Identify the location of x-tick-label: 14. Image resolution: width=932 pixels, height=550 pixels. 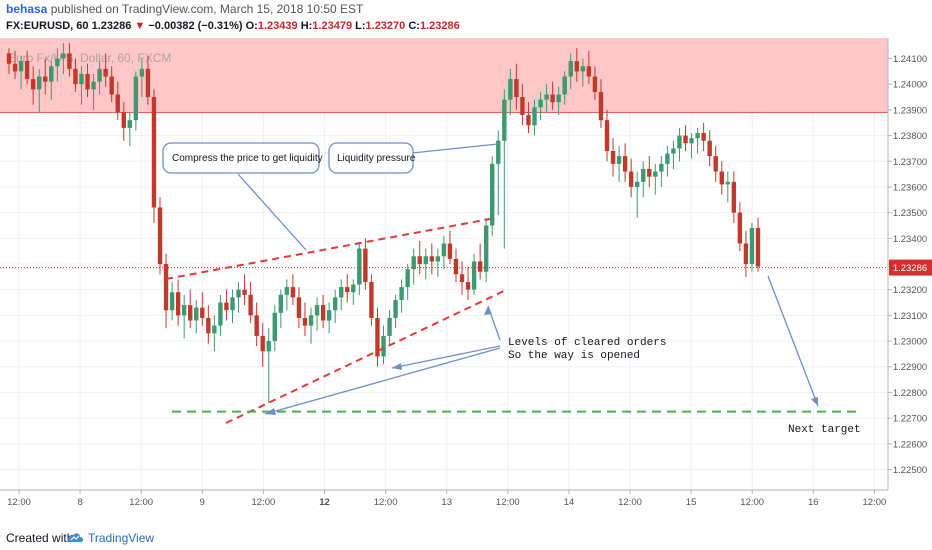
(569, 502).